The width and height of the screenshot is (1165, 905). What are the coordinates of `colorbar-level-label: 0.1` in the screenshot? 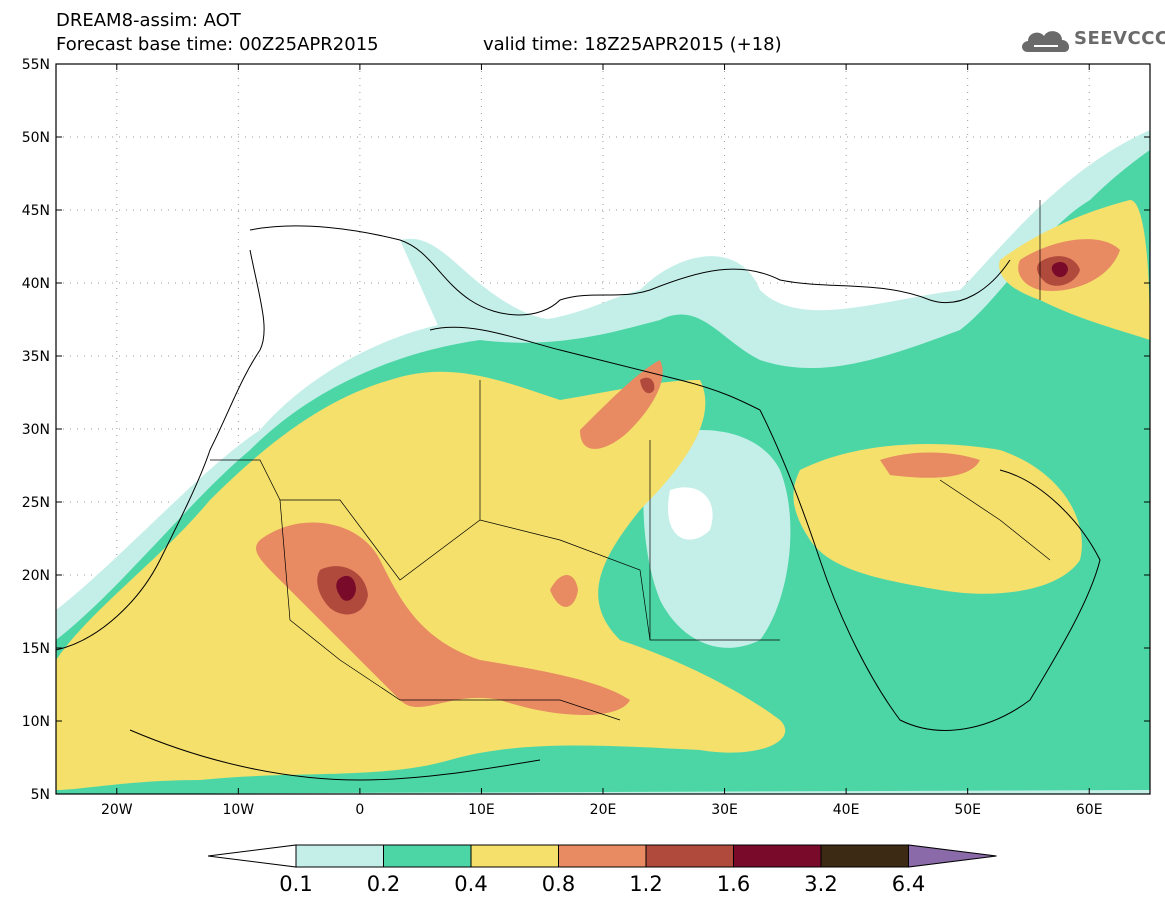 It's located at (295, 884).